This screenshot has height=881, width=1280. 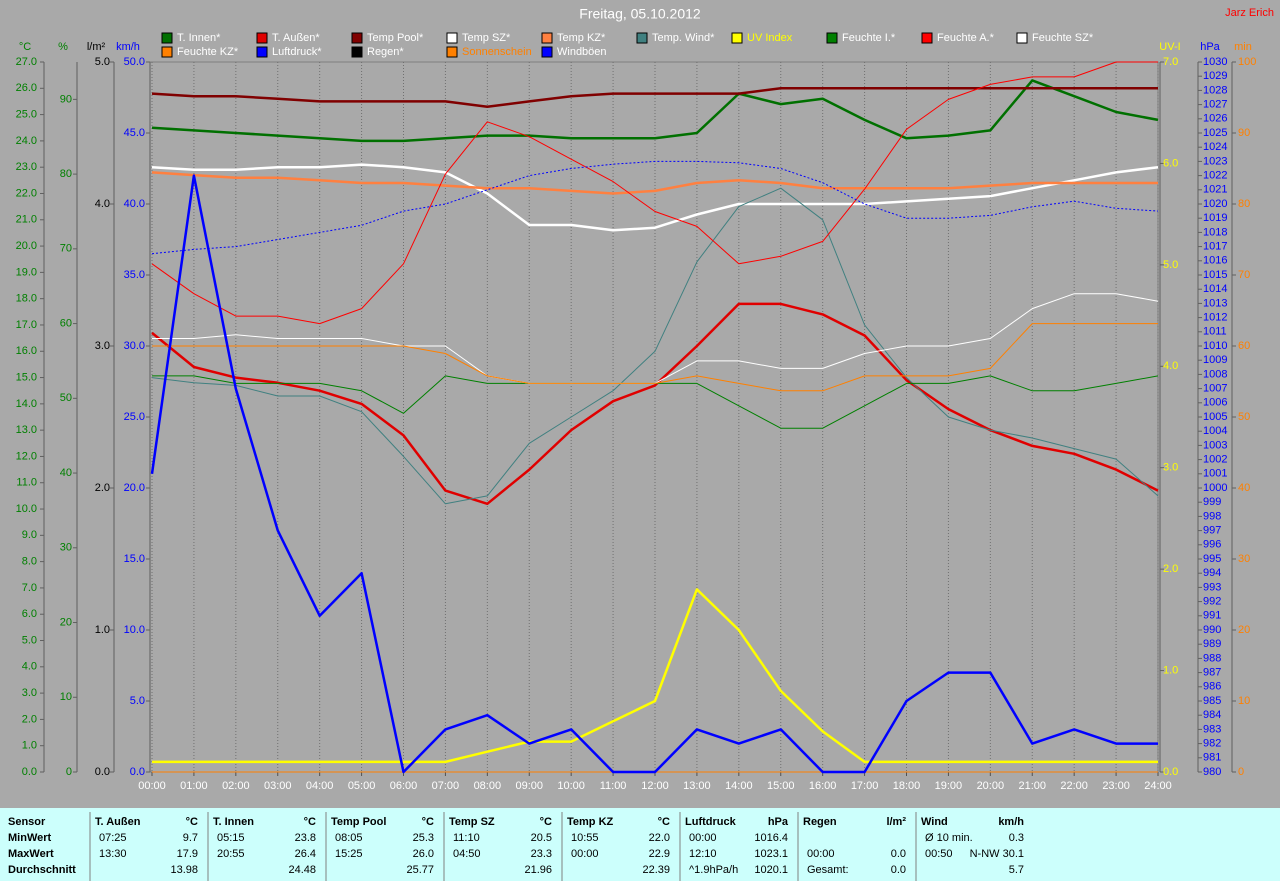 What do you see at coordinates (231, 854) in the screenshot?
I see `cell-time: 20:55` at bounding box center [231, 854].